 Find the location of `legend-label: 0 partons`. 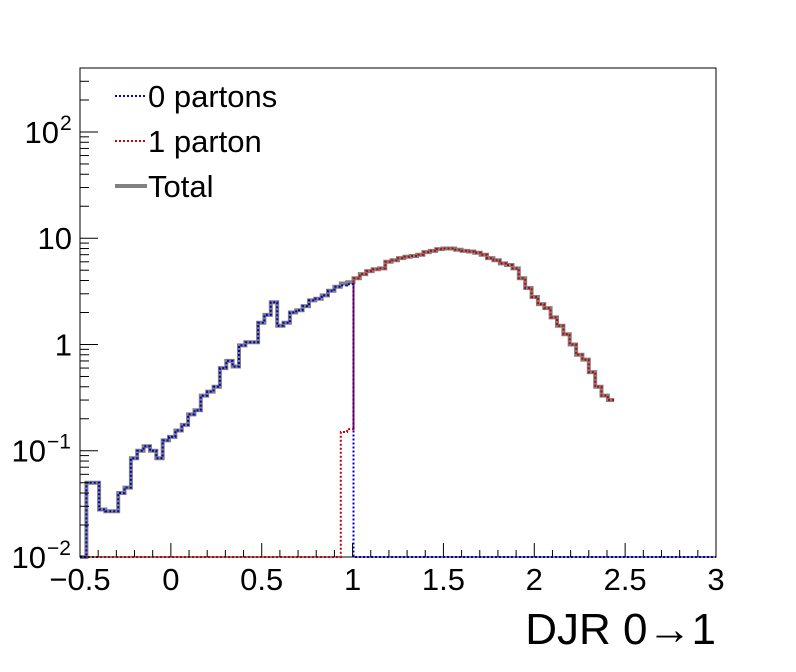

legend-label: 0 partons is located at coordinates (212, 96).